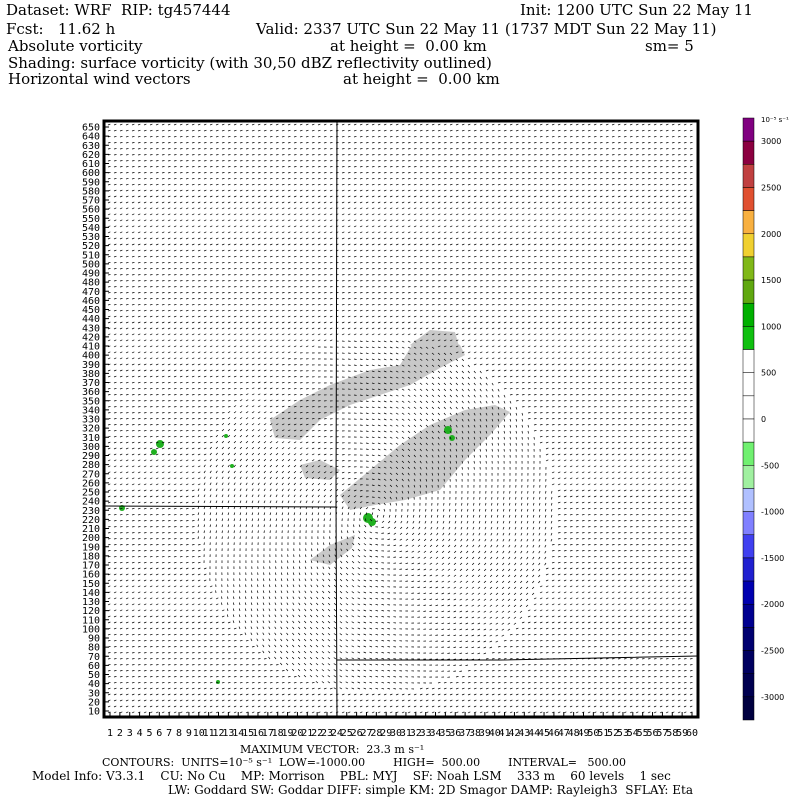 This screenshot has width=800, height=800. I want to click on y-tick-label: 290, so click(91, 456).